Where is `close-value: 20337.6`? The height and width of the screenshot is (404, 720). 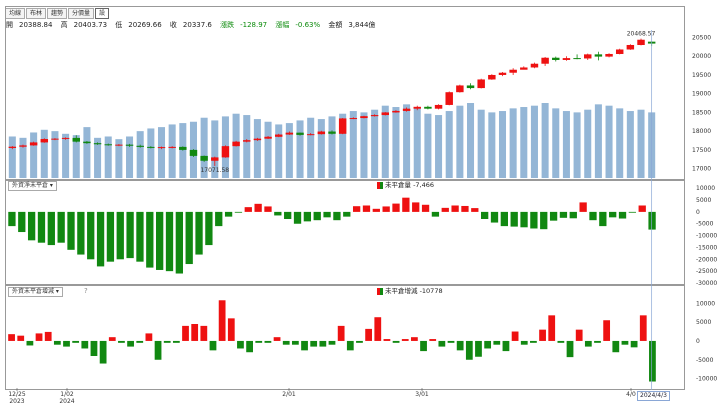
close-value: 20337.6 is located at coordinates (197, 25).